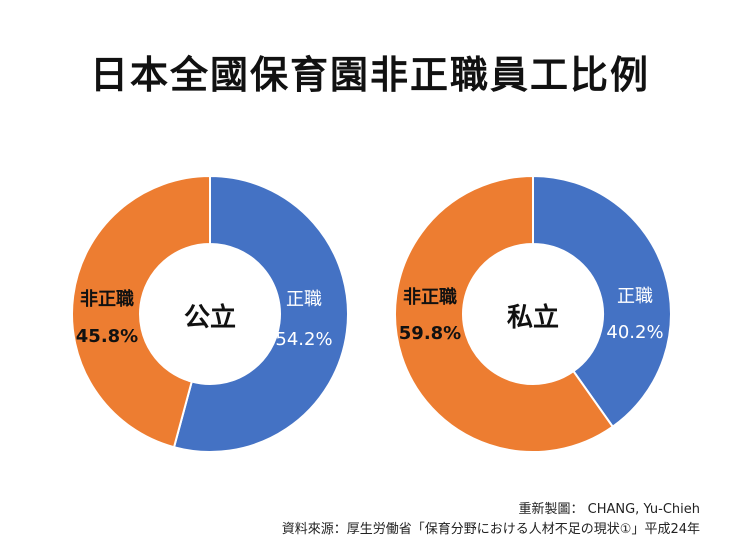 The height and width of the screenshot is (555, 740). Describe the element at coordinates (303, 339) in the screenshot. I see `value-public-regular: 54.2%` at that location.